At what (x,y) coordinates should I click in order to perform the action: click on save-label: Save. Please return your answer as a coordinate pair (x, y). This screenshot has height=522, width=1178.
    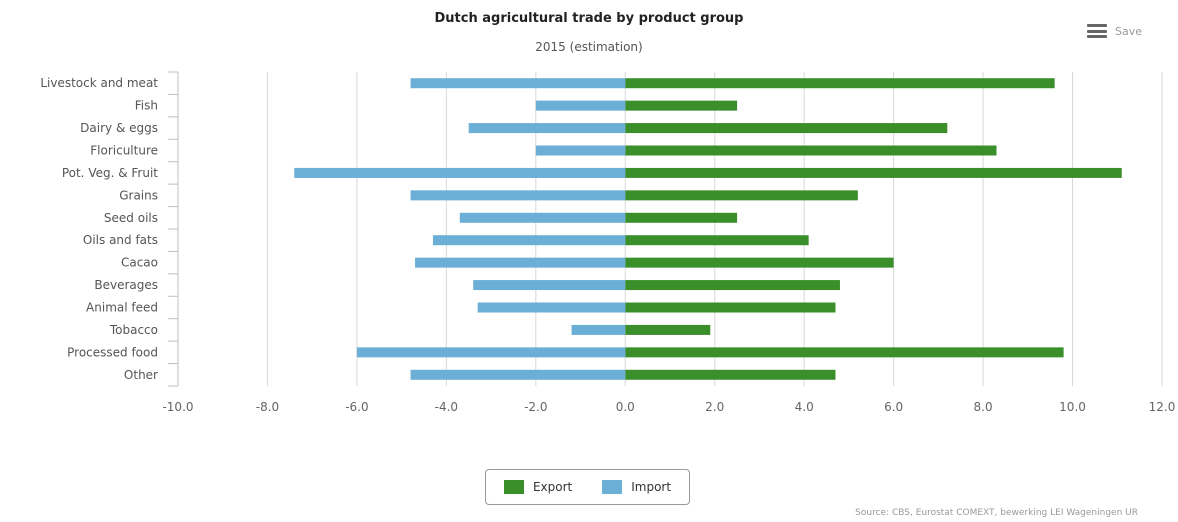
    Looking at the image, I should click on (1129, 31).